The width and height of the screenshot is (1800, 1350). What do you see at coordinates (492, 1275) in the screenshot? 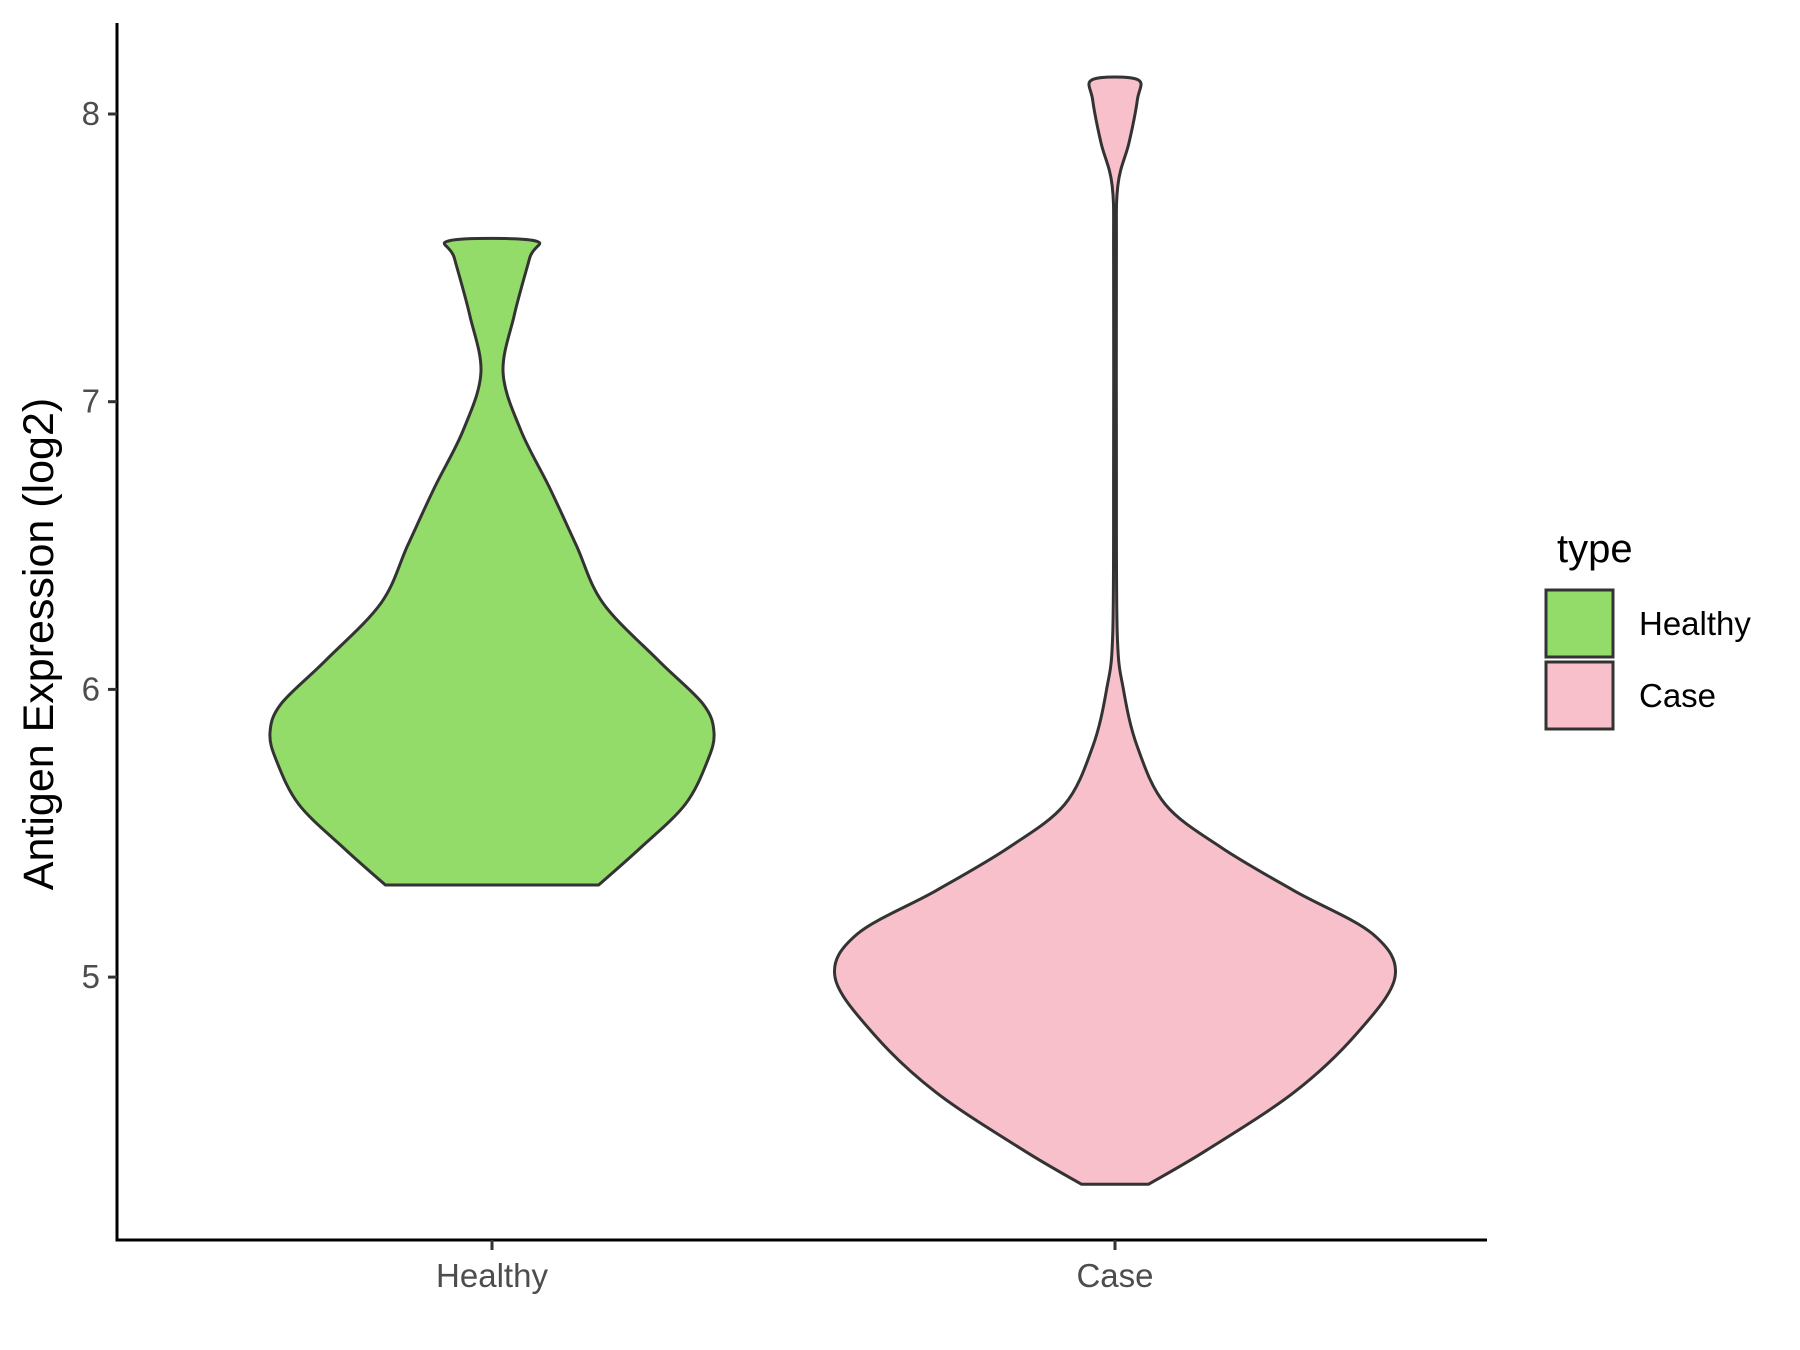
I see `x-tick-label: Healthy` at bounding box center [492, 1275].